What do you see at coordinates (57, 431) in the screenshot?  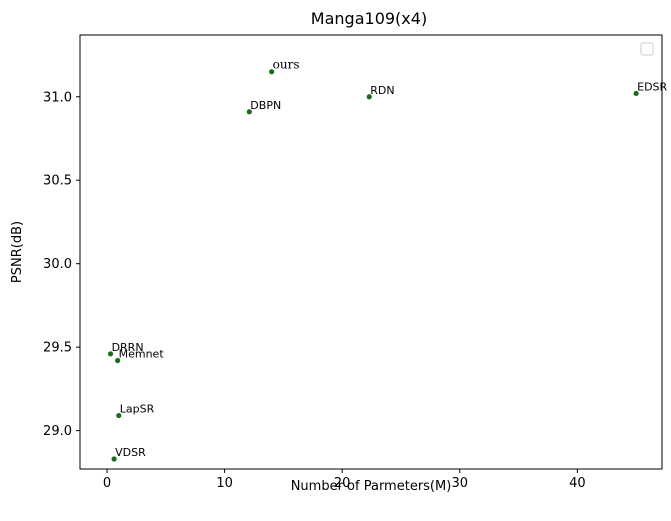 I see `y-tick-label: 29.0` at bounding box center [57, 431].